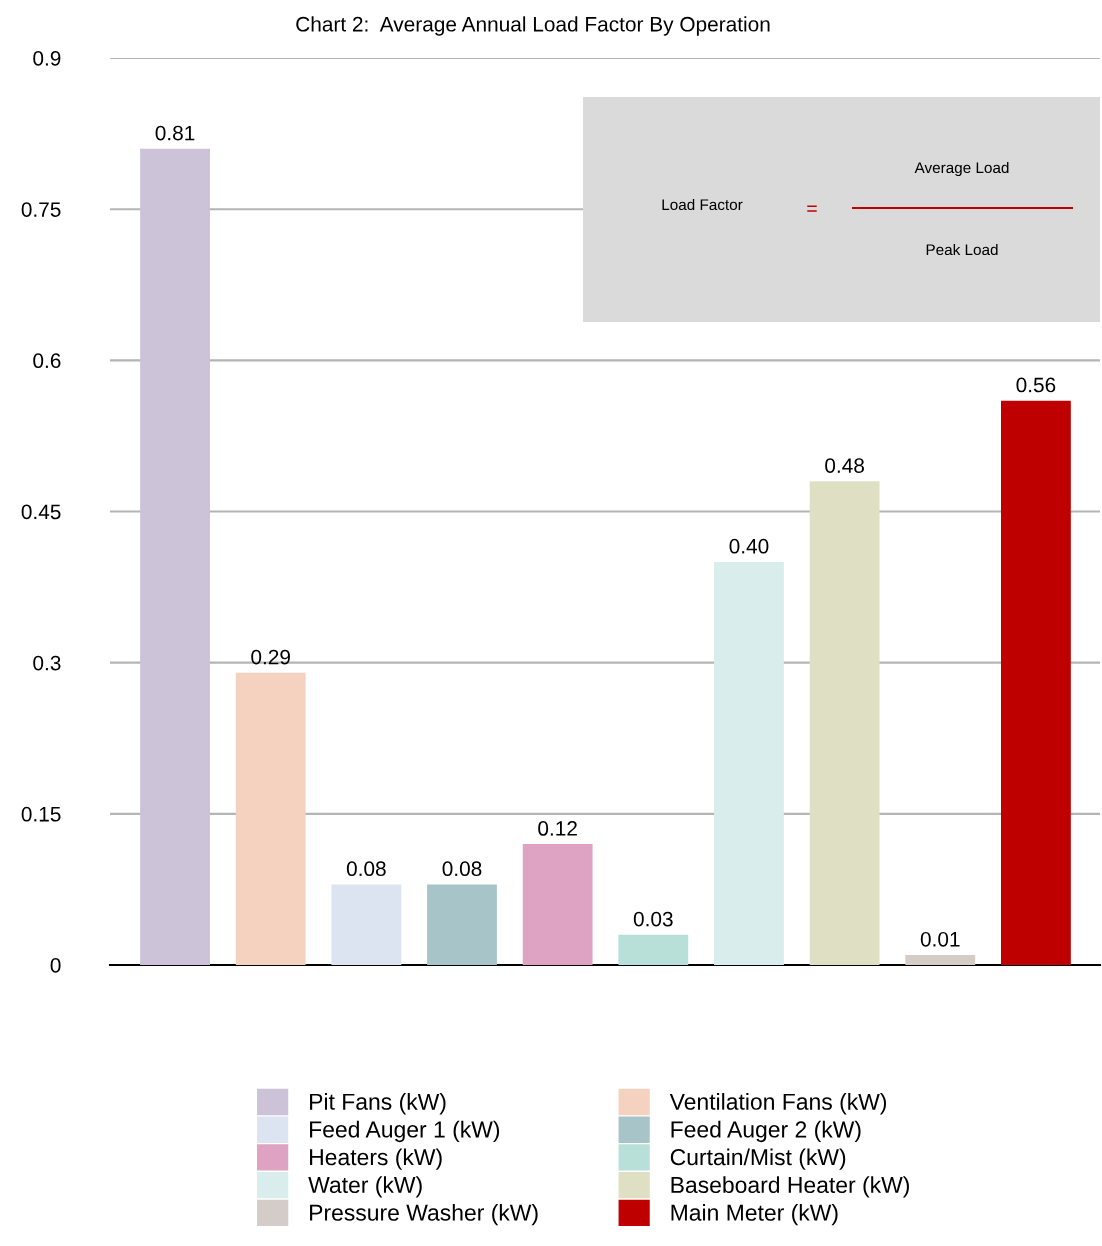 The width and height of the screenshot is (1102, 1246). Describe the element at coordinates (41, 512) in the screenshot. I see `y-tick-label: 0.45` at that location.